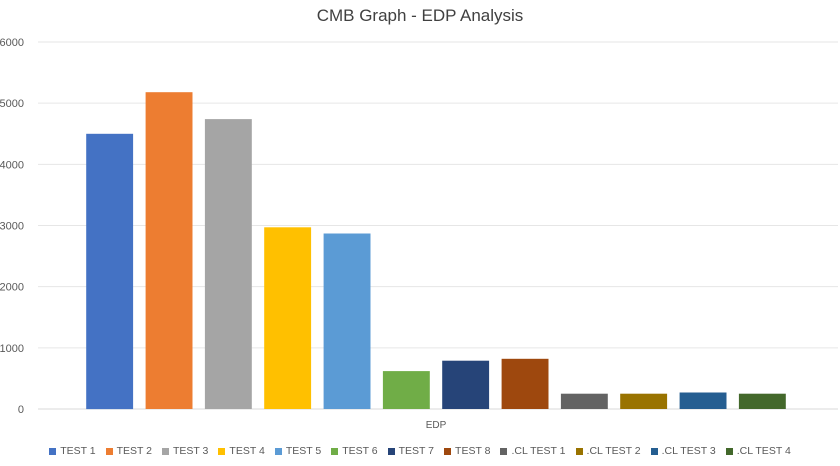  Describe the element at coordinates (12, 349) in the screenshot. I see `y-tick-label: 1000` at that location.